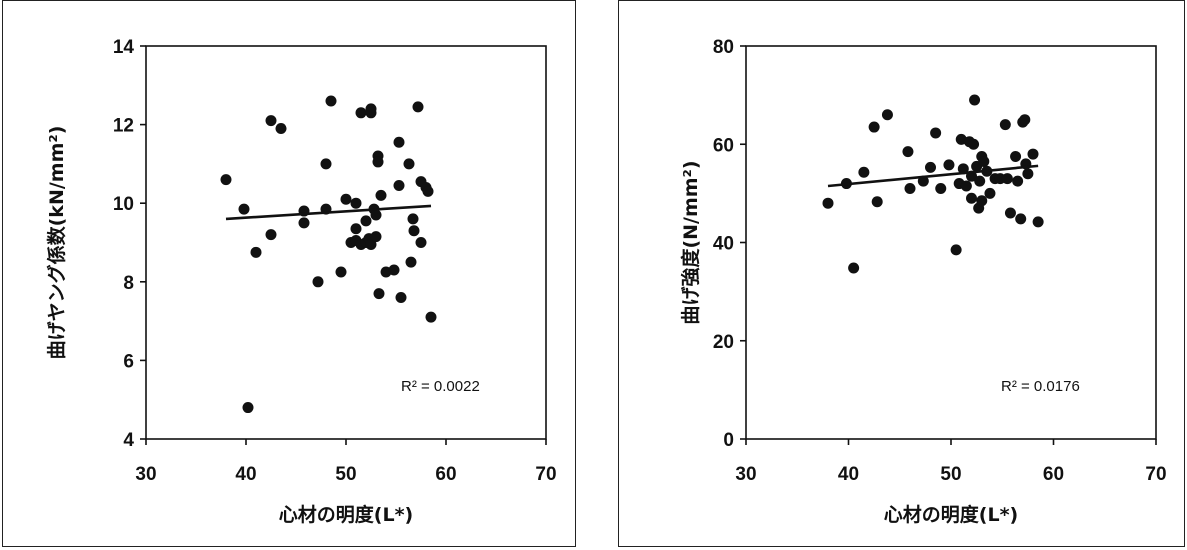  I want to click on y-tick-label: 80, so click(723, 47).